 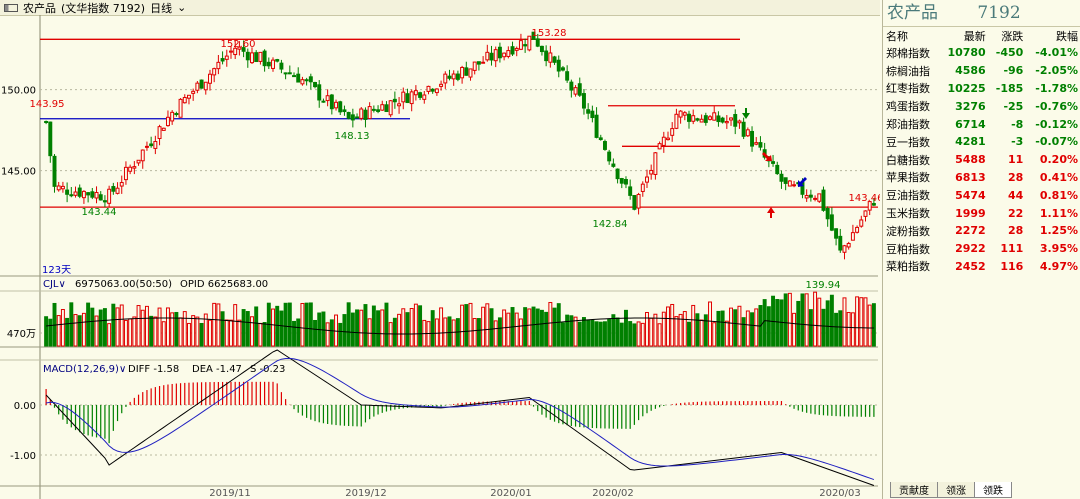 I want to click on column-header: 名称, so click(x=897, y=36).